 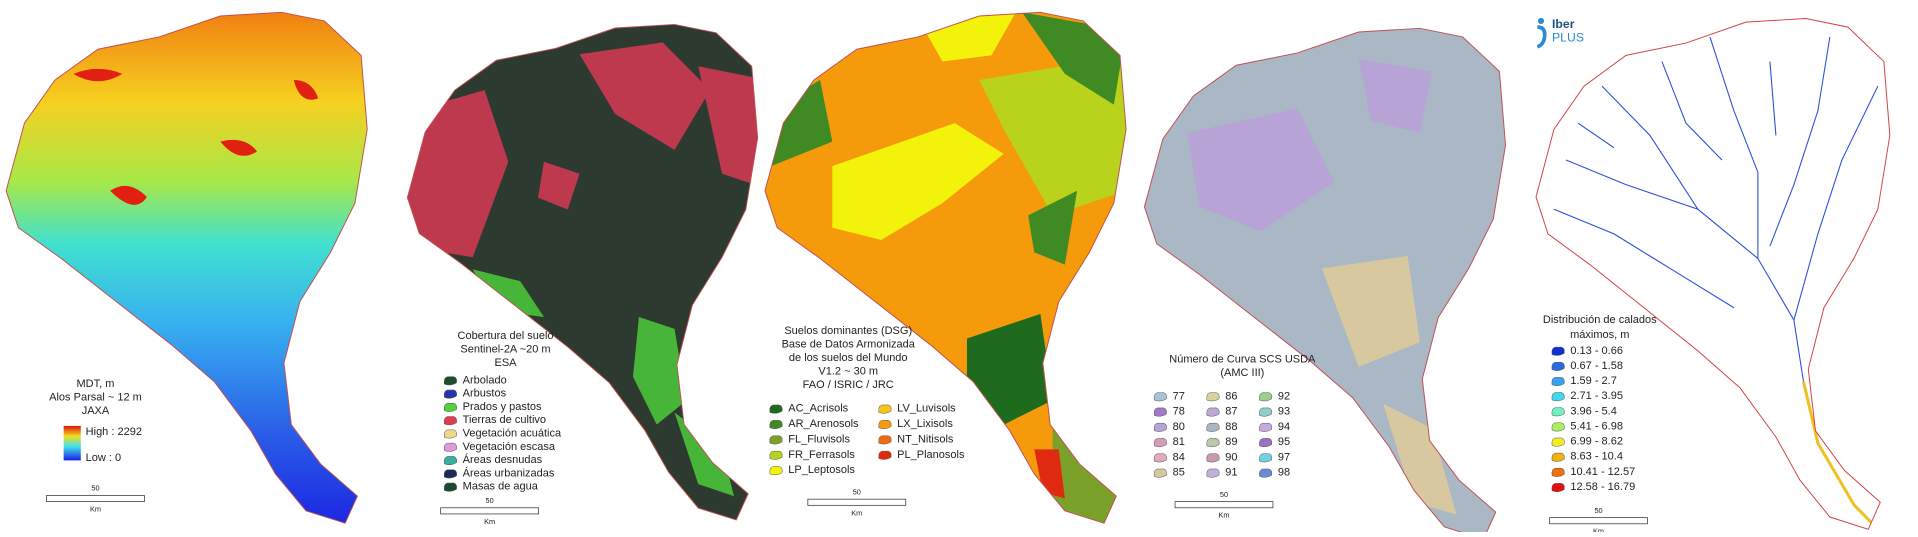 I want to click on logo-mark, so click(x=1541, y=37).